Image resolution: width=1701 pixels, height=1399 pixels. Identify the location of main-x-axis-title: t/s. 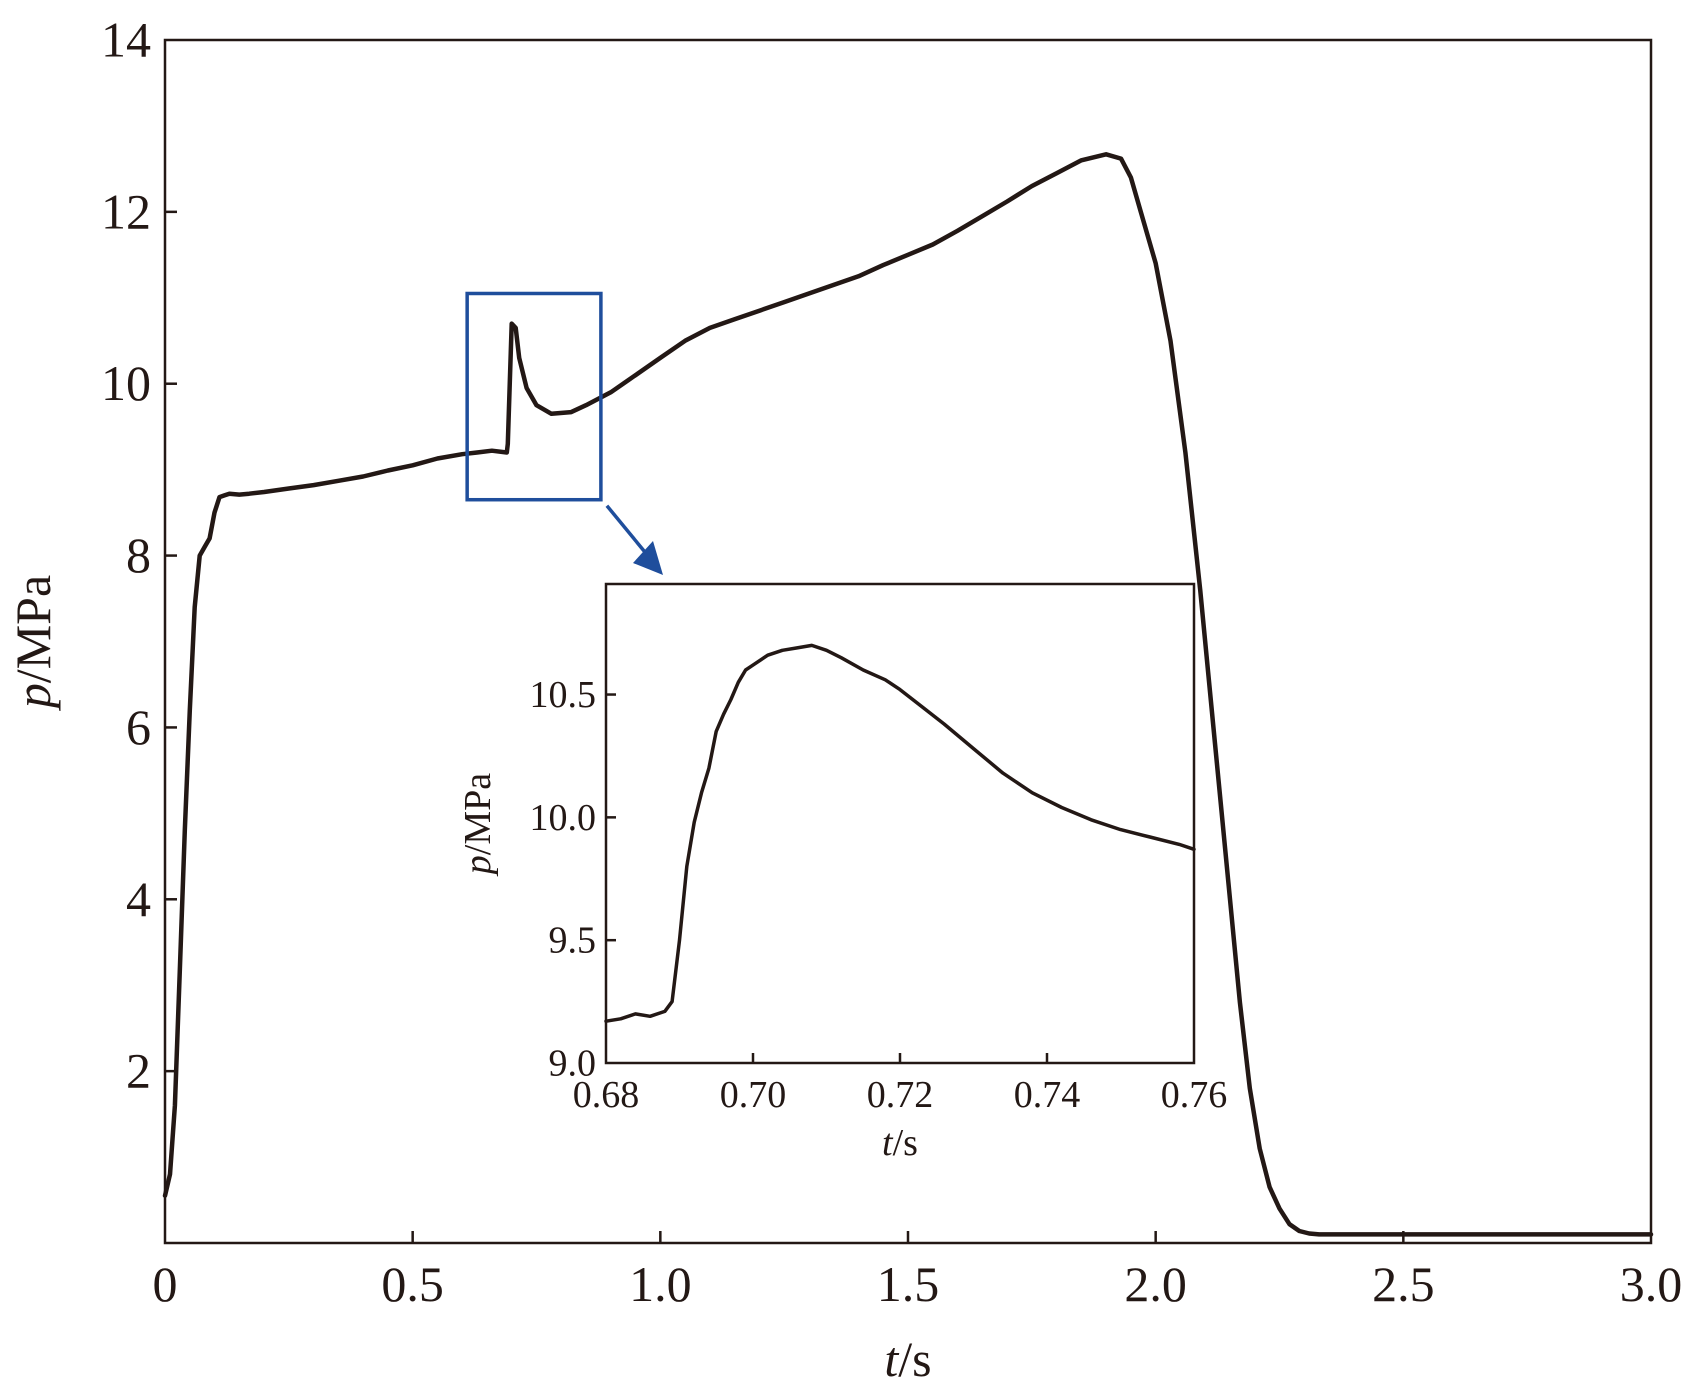
(907, 1359).